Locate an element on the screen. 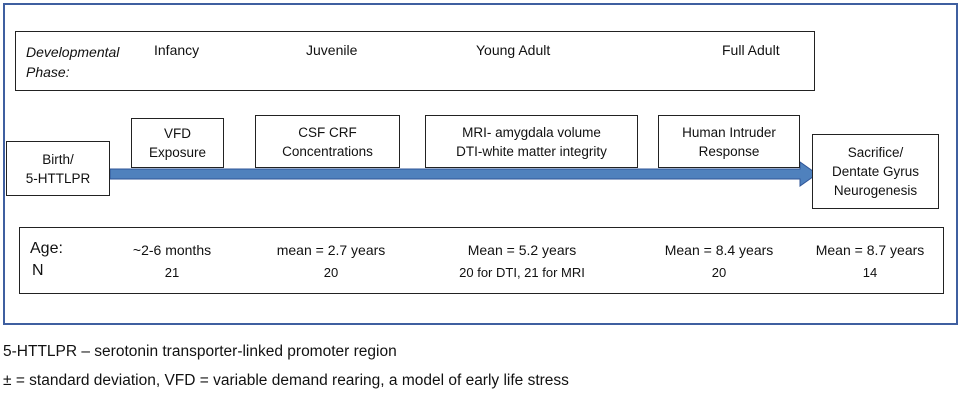 The width and height of the screenshot is (964, 400). age-value: Mean = 8.4 years is located at coordinates (719, 250).